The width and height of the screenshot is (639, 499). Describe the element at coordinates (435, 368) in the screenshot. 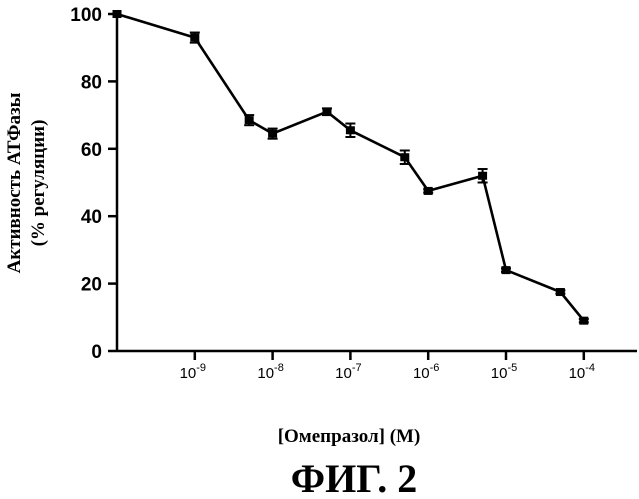

I see `x-tick-exponent: -6` at that location.